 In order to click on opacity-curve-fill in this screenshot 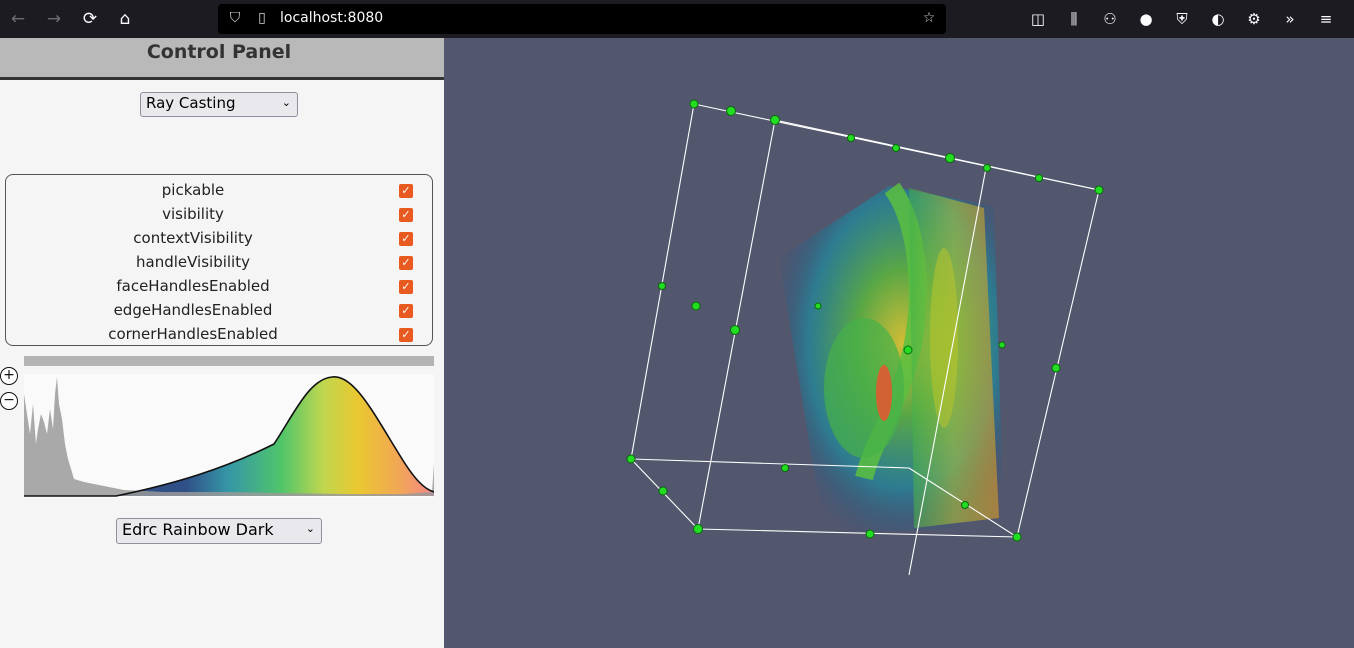, I will do `click(275, 436)`.